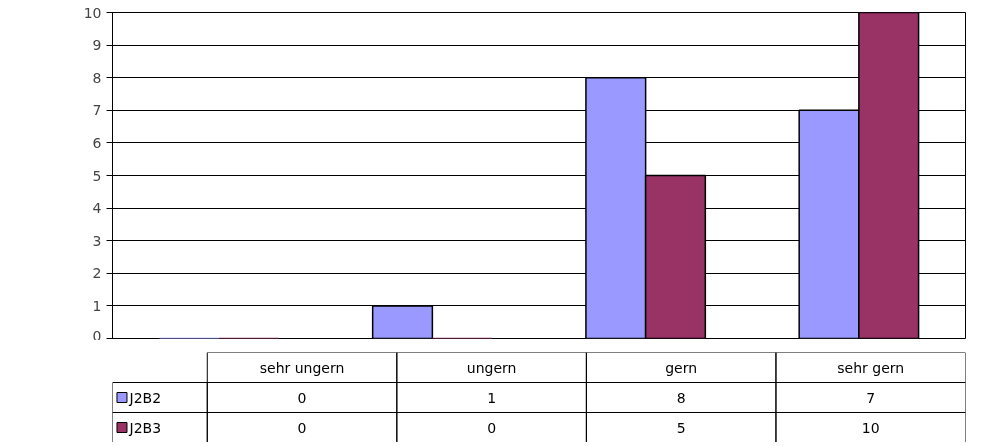 This screenshot has width=1005, height=446. What do you see at coordinates (145, 427) in the screenshot?
I see `legend-label: J2B3` at bounding box center [145, 427].